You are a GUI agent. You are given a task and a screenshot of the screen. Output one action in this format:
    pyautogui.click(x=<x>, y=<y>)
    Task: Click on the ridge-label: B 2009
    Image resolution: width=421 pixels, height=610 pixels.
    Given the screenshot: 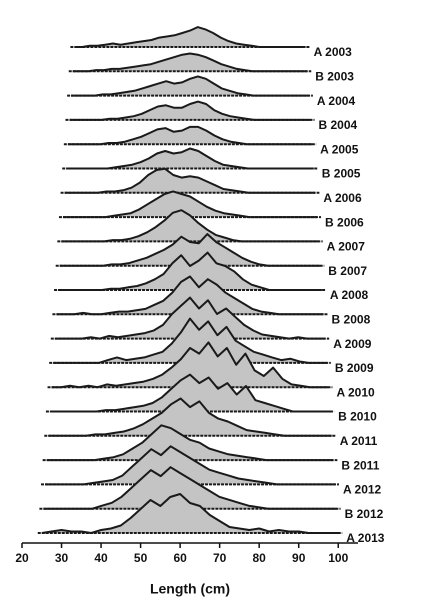 What is the action you would take?
    pyautogui.click(x=354, y=368)
    